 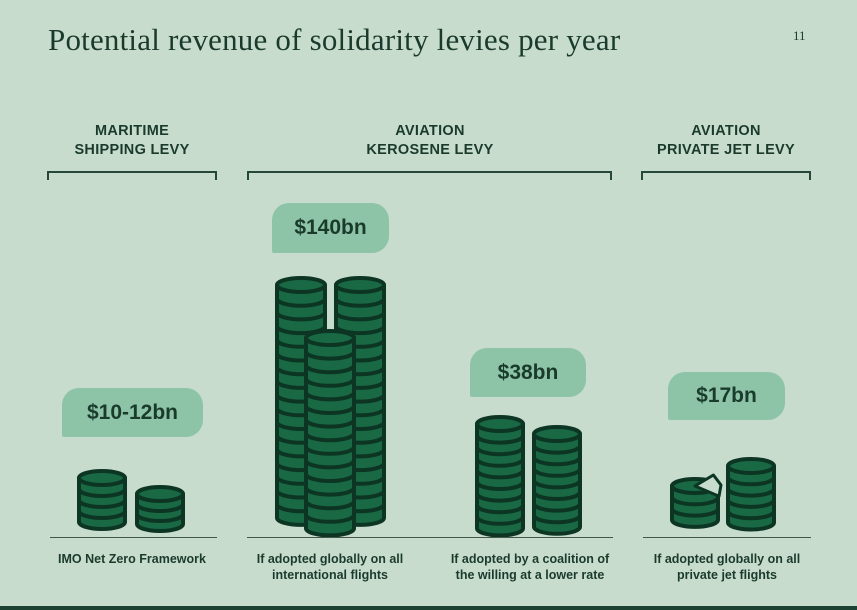 What do you see at coordinates (708, 485) in the screenshot?
I see `partial-coin-notch` at bounding box center [708, 485].